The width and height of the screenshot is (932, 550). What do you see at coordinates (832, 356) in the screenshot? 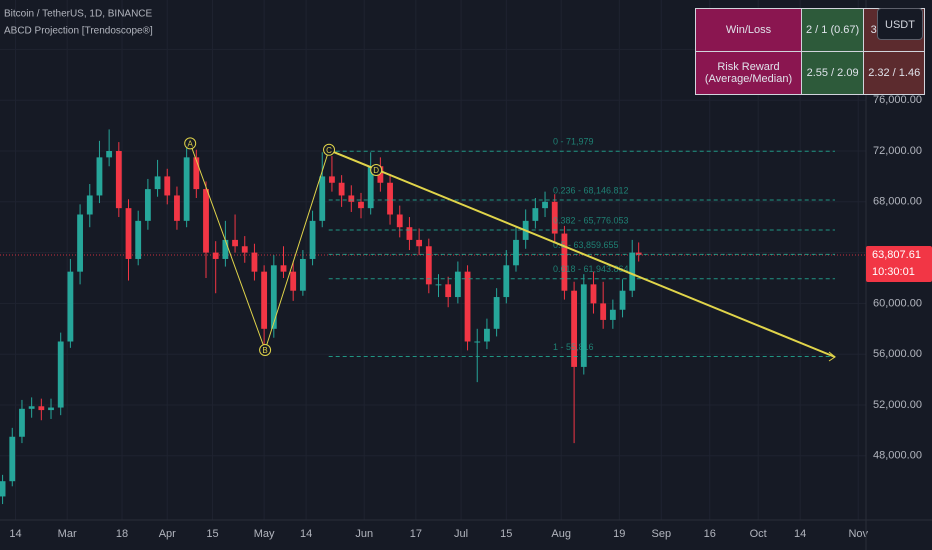
I see `projection-arrow` at bounding box center [832, 356].